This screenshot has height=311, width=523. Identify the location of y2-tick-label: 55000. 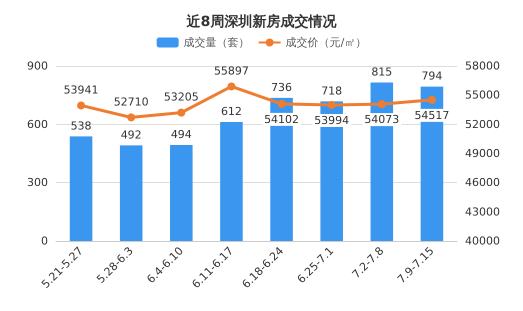
(482, 95).